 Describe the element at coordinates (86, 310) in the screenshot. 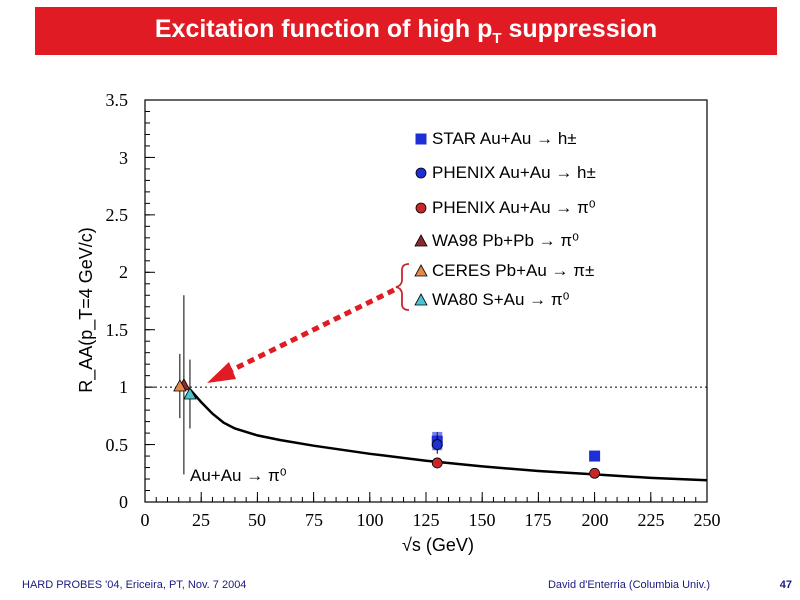

I see `y-axis-title: R_AA(p_T=4 GeV/c)` at that location.